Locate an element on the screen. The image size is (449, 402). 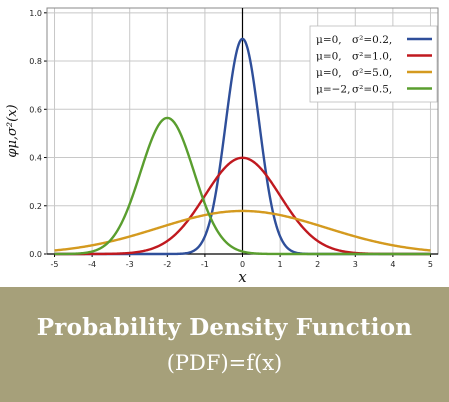
x-tick-label: -3 is located at coordinates (130, 264).